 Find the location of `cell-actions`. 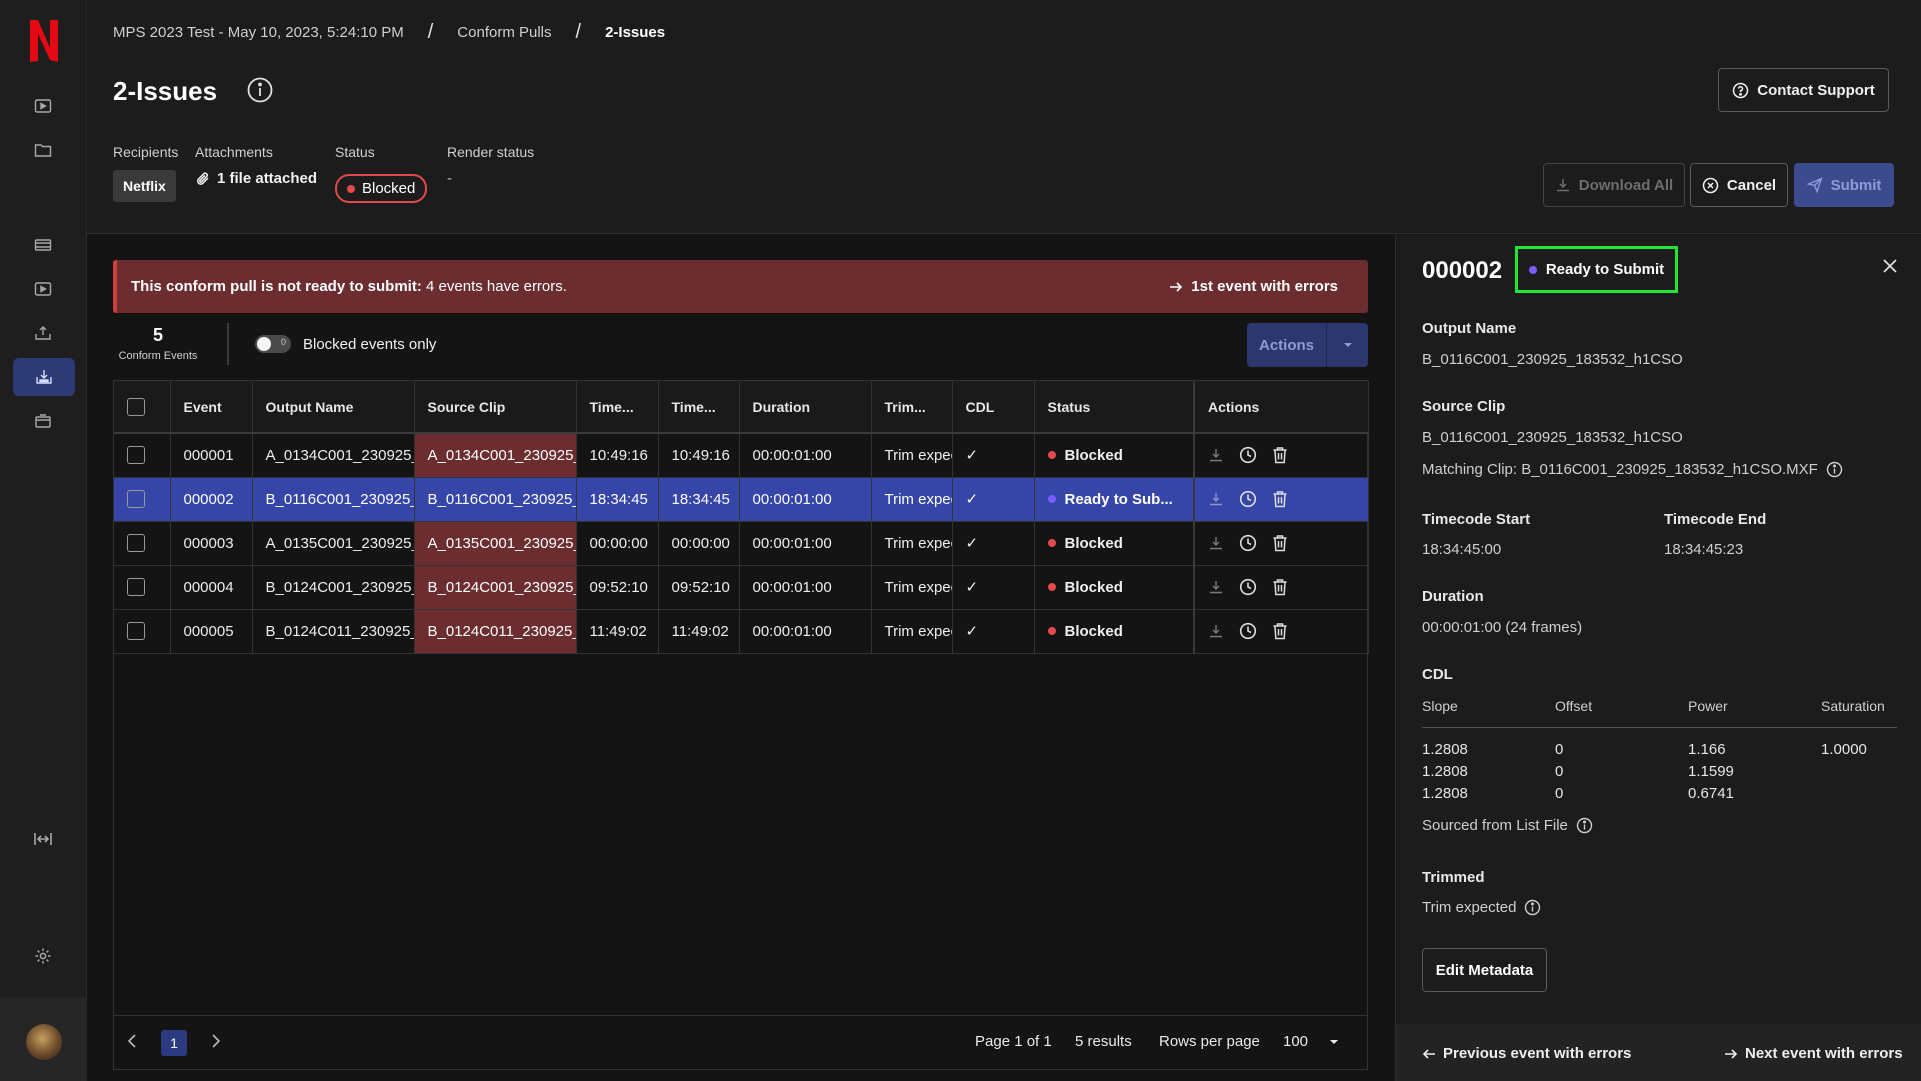

cell-actions is located at coordinates (1281, 455).